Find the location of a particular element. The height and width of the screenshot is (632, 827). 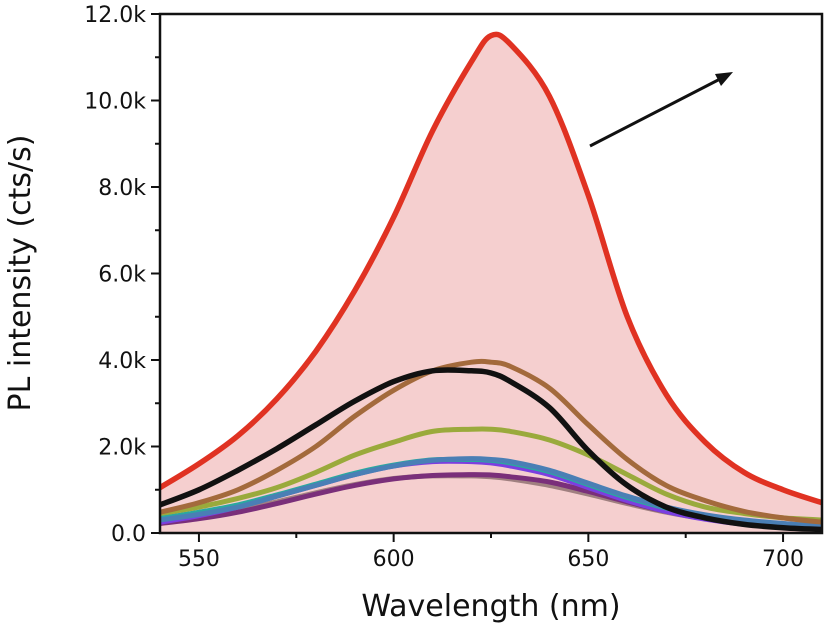

x-tick-label: 550 is located at coordinates (199, 559).